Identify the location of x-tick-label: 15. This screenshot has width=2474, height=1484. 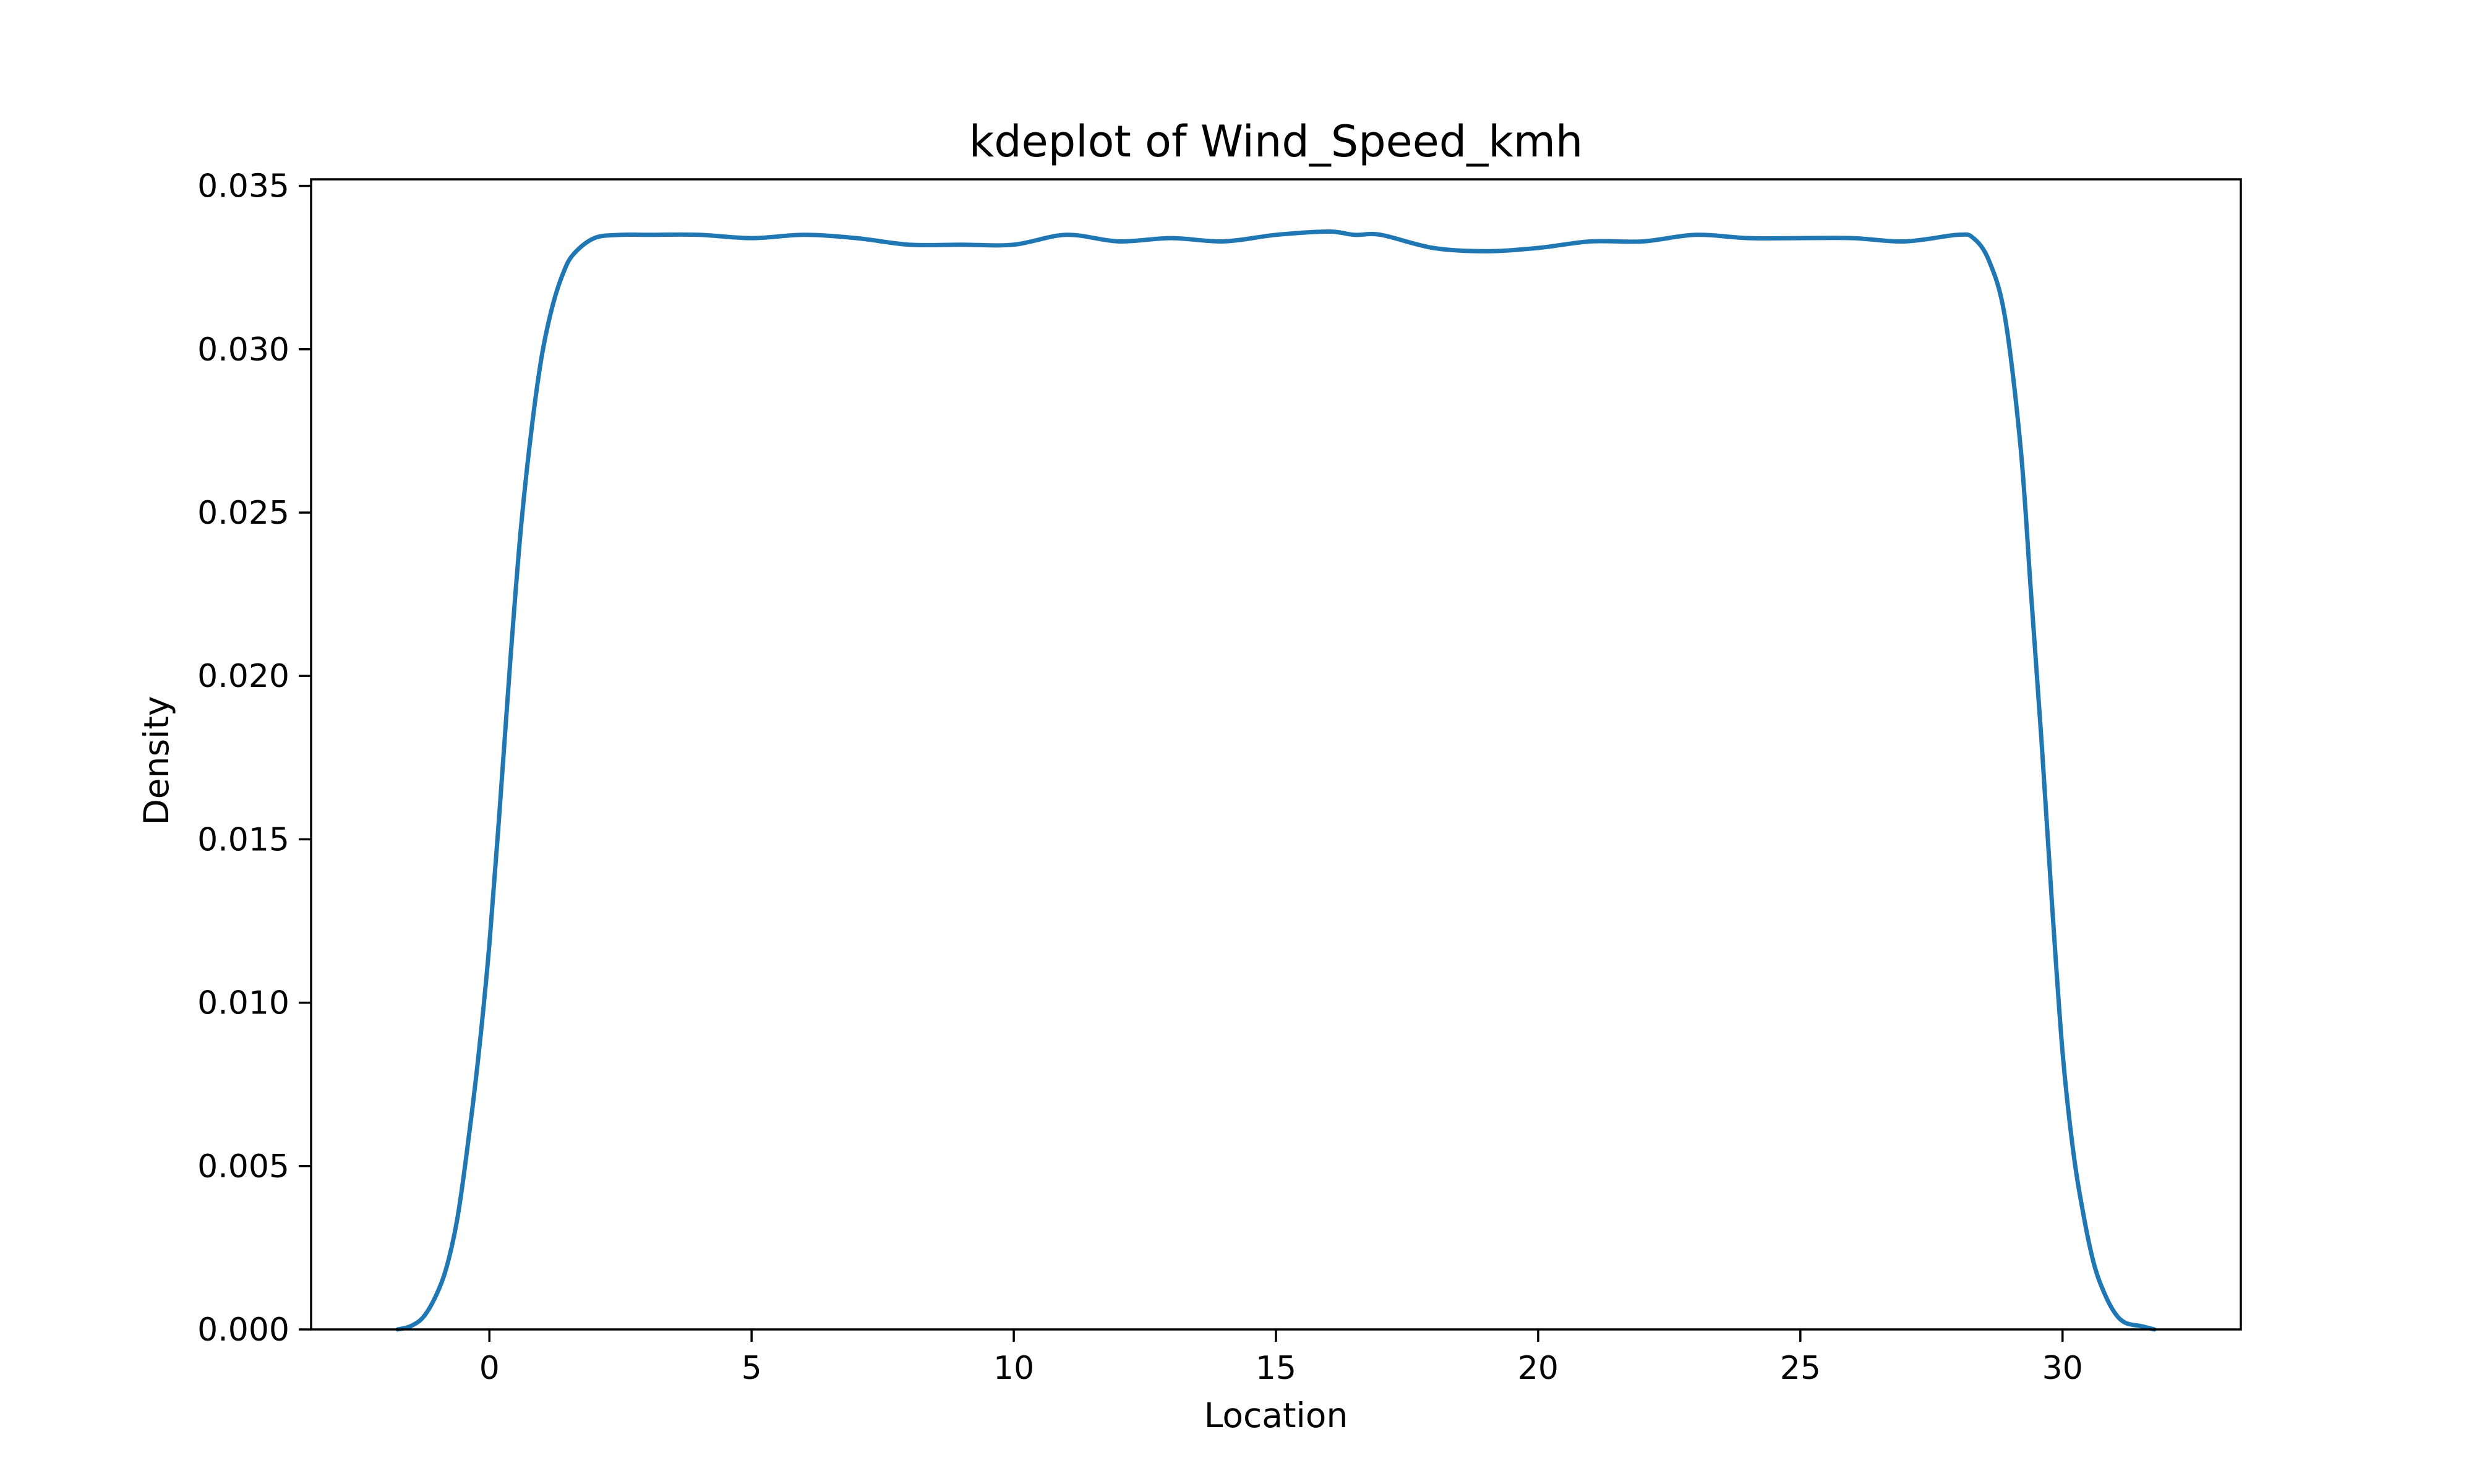
(1276, 1368).